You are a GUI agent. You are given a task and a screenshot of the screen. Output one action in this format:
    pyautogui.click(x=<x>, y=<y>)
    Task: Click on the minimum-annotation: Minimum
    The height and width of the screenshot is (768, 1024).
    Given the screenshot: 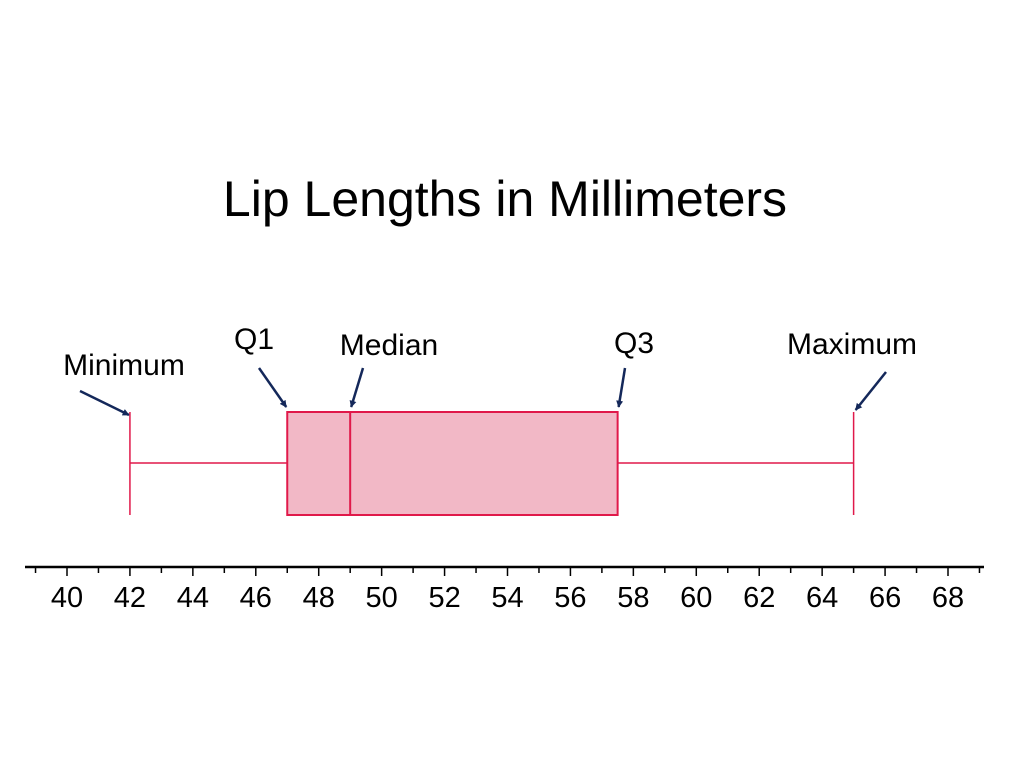 What is the action you would take?
    pyautogui.click(x=124, y=365)
    